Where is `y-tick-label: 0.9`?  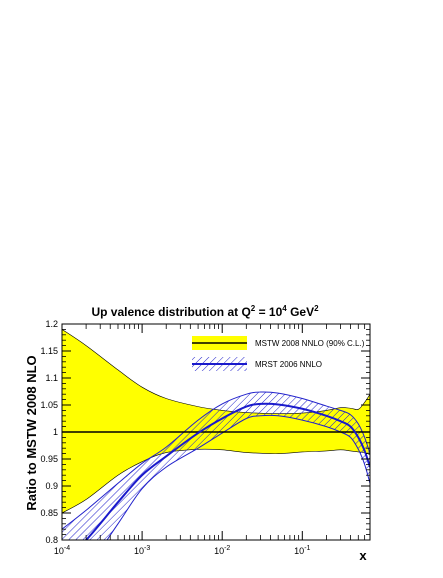
y-tick-label: 0.9 is located at coordinates (51, 486).